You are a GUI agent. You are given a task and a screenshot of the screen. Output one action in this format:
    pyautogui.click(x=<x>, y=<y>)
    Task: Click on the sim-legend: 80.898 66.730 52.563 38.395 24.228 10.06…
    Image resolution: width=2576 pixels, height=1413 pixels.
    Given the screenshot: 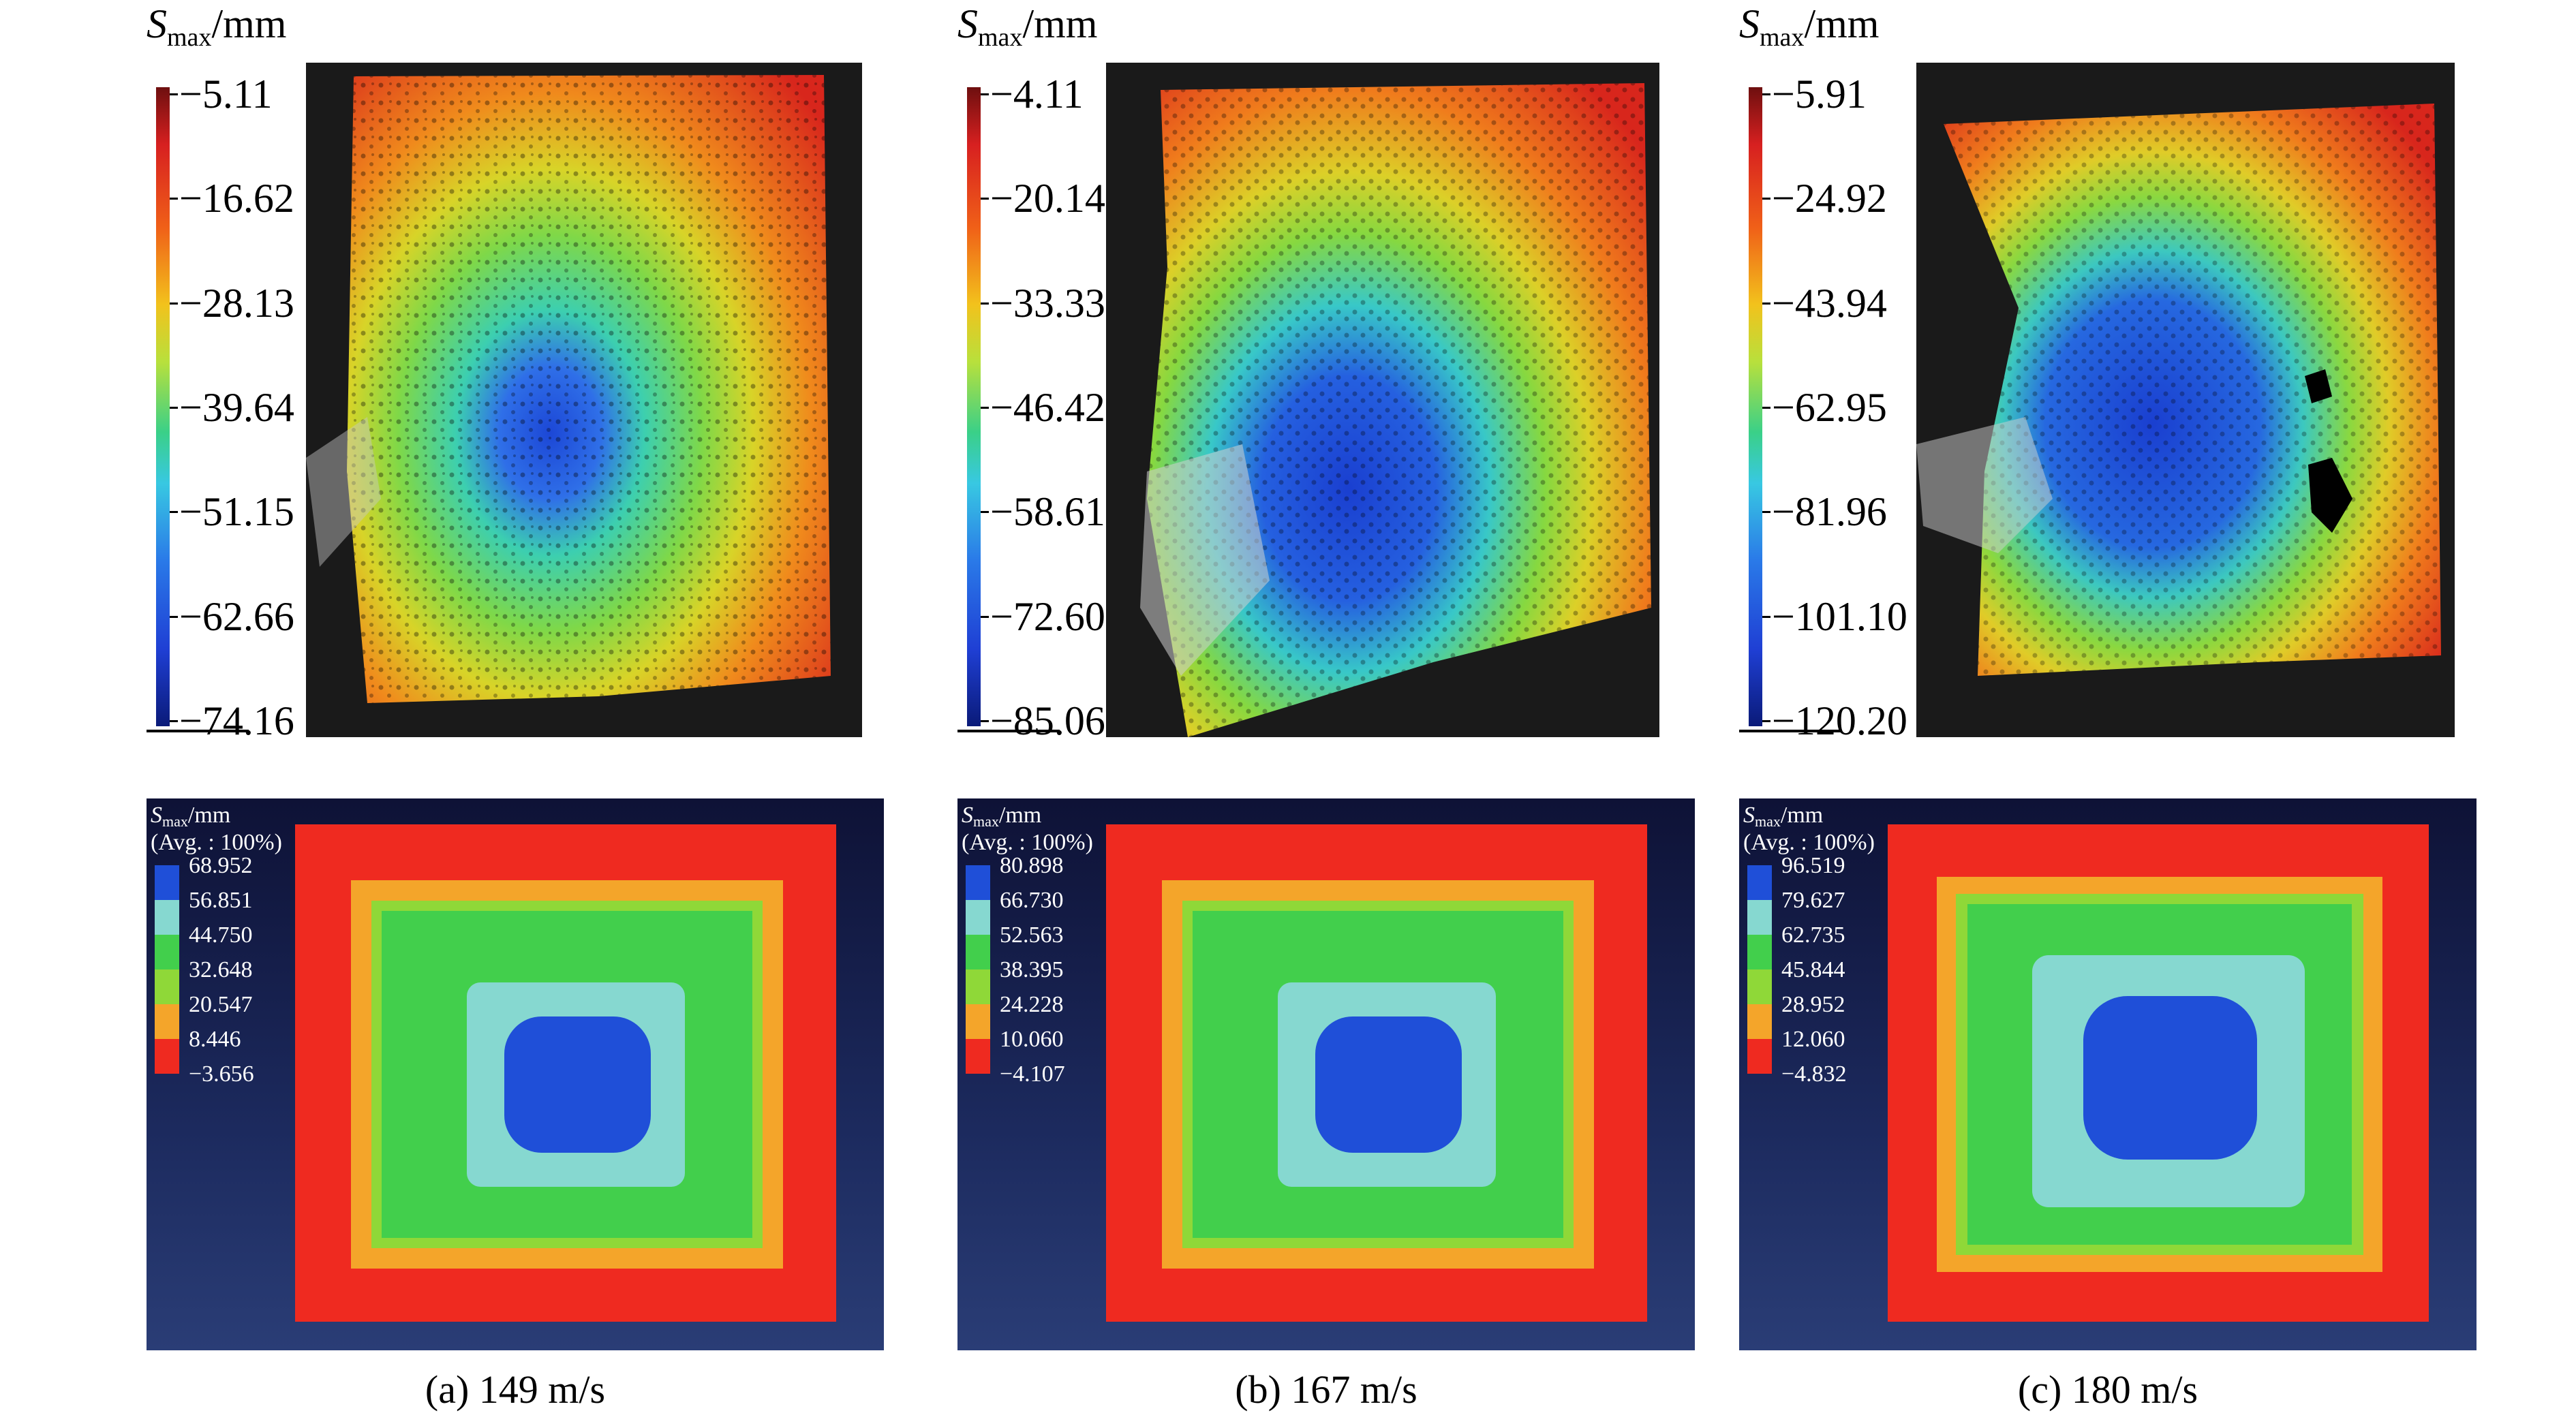 What is the action you would take?
    pyautogui.click(x=1015, y=970)
    